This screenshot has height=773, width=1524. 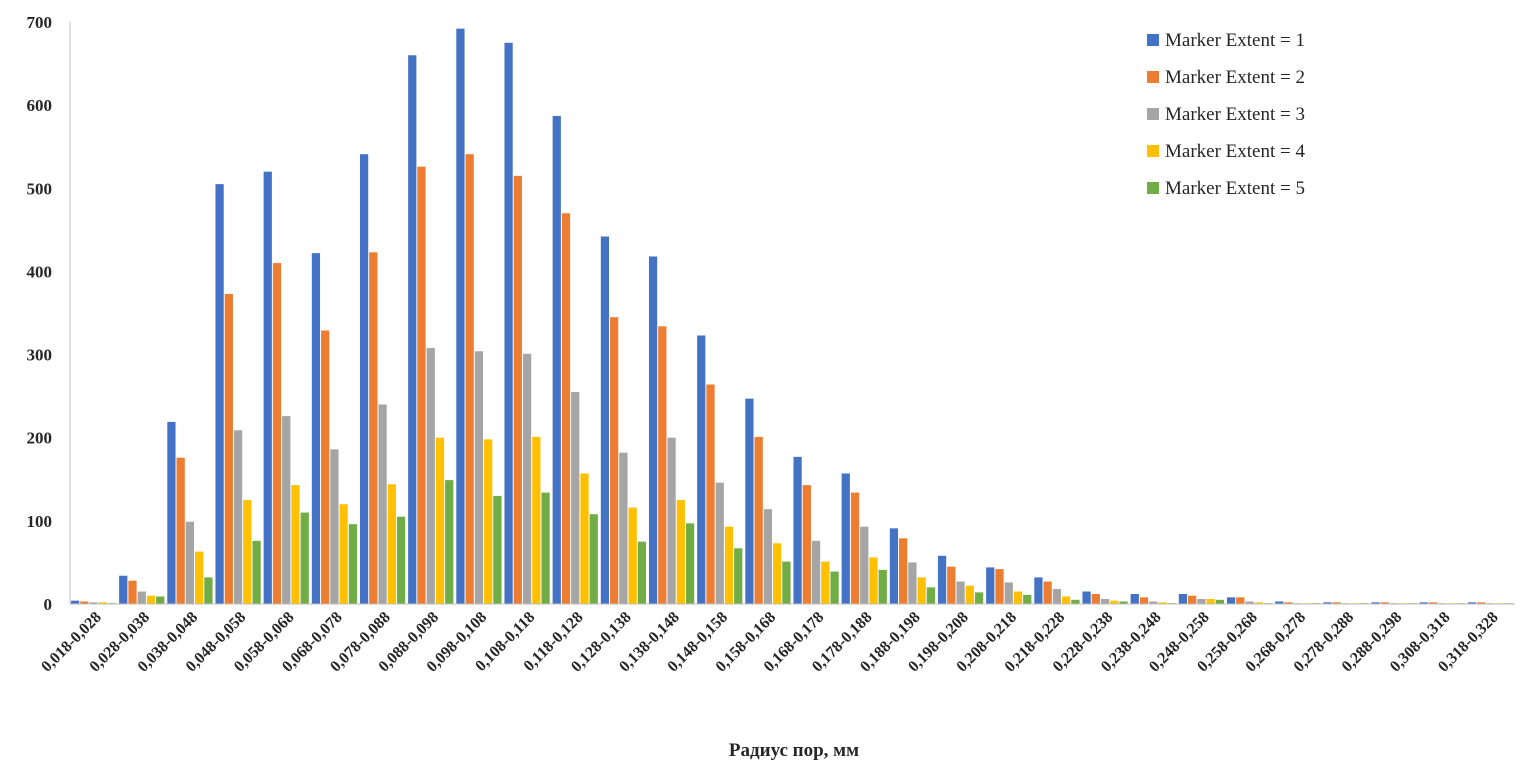 I want to click on legend-label: Marker Extent = 2, so click(x=1235, y=77).